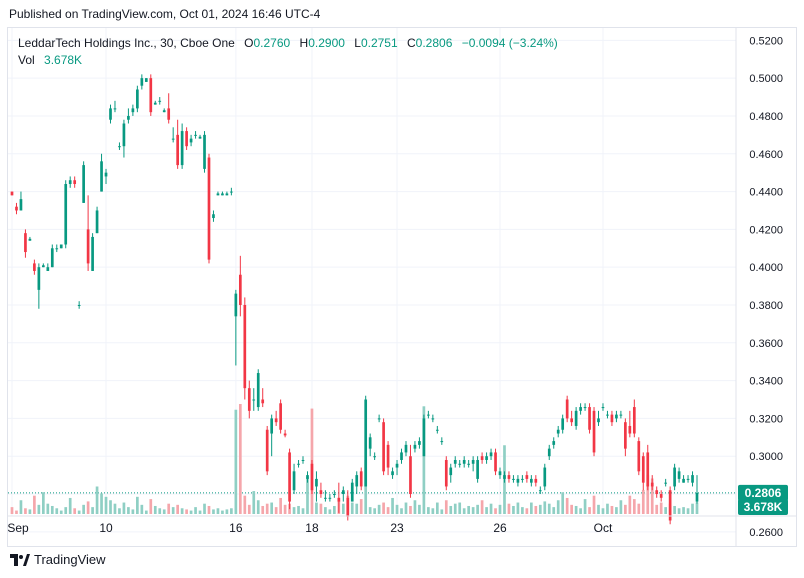  I want to click on y-tick-label: 0.3200, so click(766, 419).